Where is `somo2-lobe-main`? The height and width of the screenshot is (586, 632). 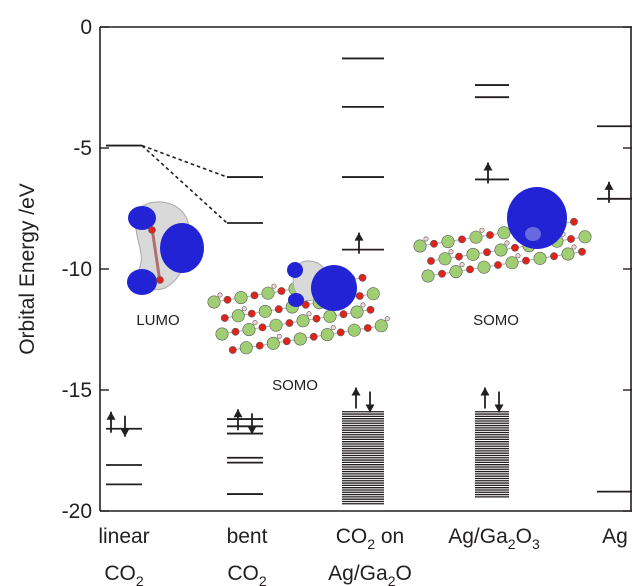
somo2-lobe-main is located at coordinates (537, 218).